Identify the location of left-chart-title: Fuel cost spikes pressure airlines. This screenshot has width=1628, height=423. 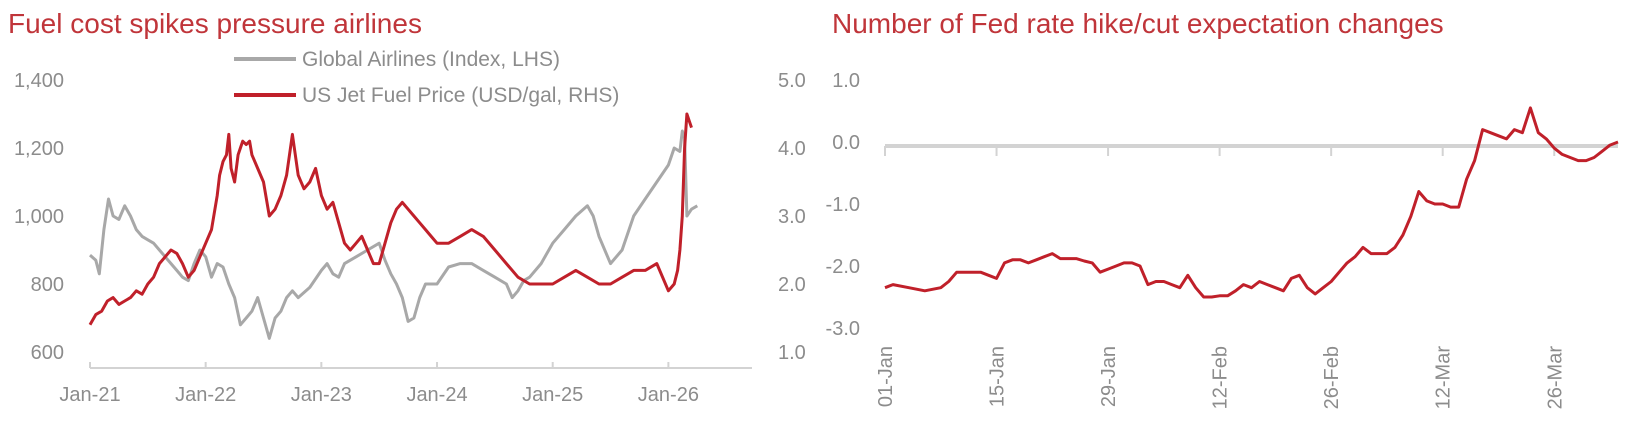
(215, 23).